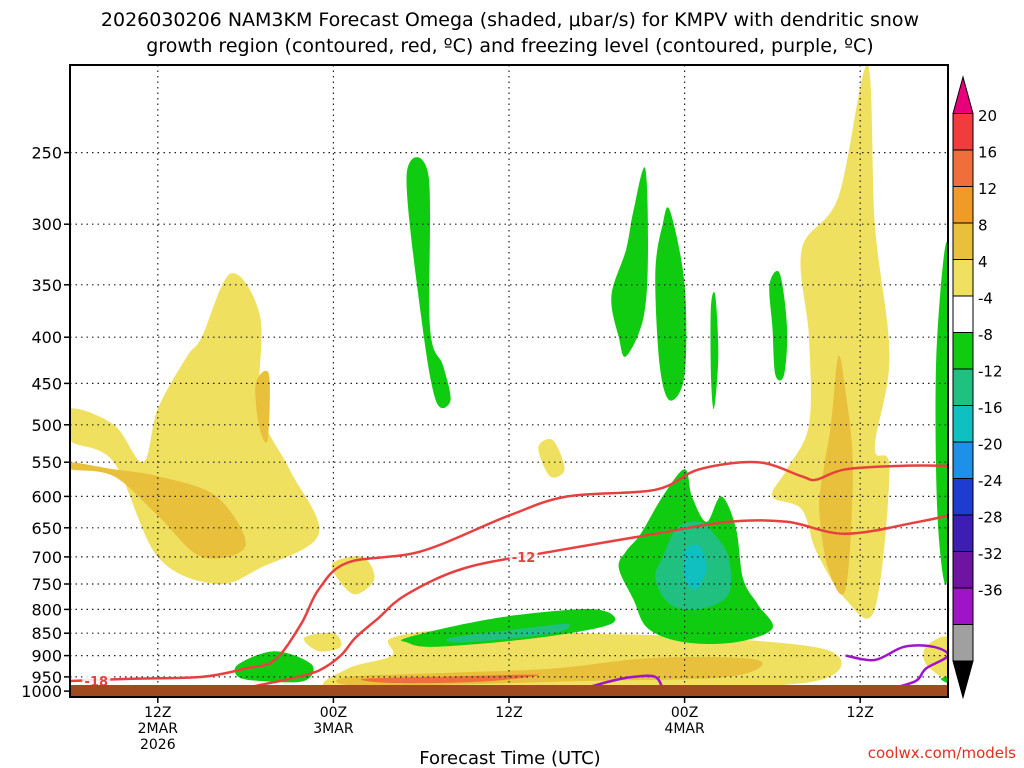  I want to click on y-tick-label: 750, so click(46, 584).